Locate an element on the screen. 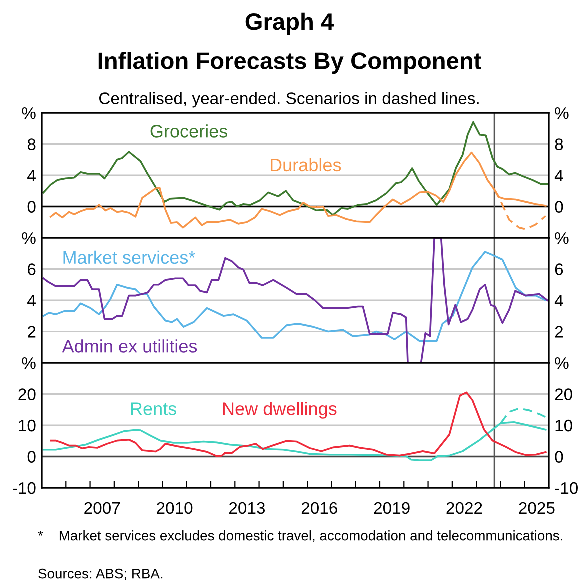  x-tick-label: 2007 is located at coordinates (102, 508).